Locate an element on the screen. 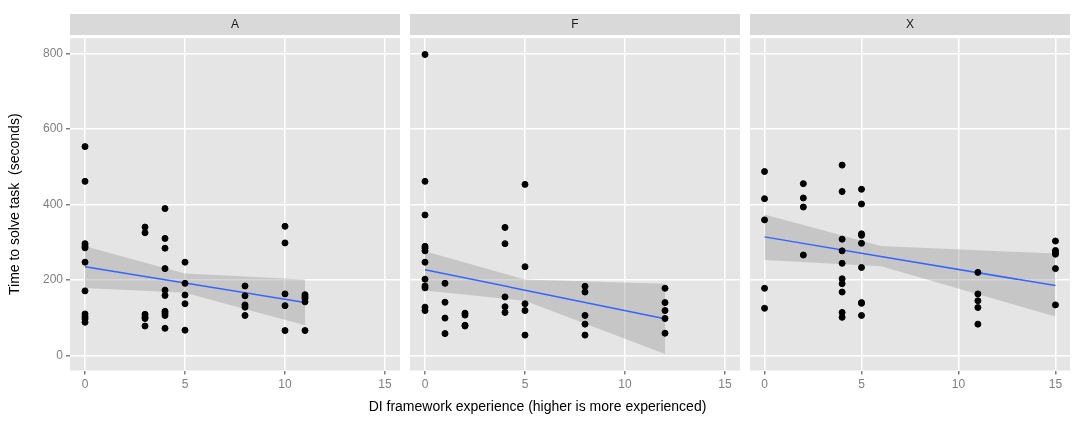 Image resolution: width=1075 pixels, height=421 pixels. x-axis-title: DI framework experience (higher is more experienced) is located at coordinates (537, 406).